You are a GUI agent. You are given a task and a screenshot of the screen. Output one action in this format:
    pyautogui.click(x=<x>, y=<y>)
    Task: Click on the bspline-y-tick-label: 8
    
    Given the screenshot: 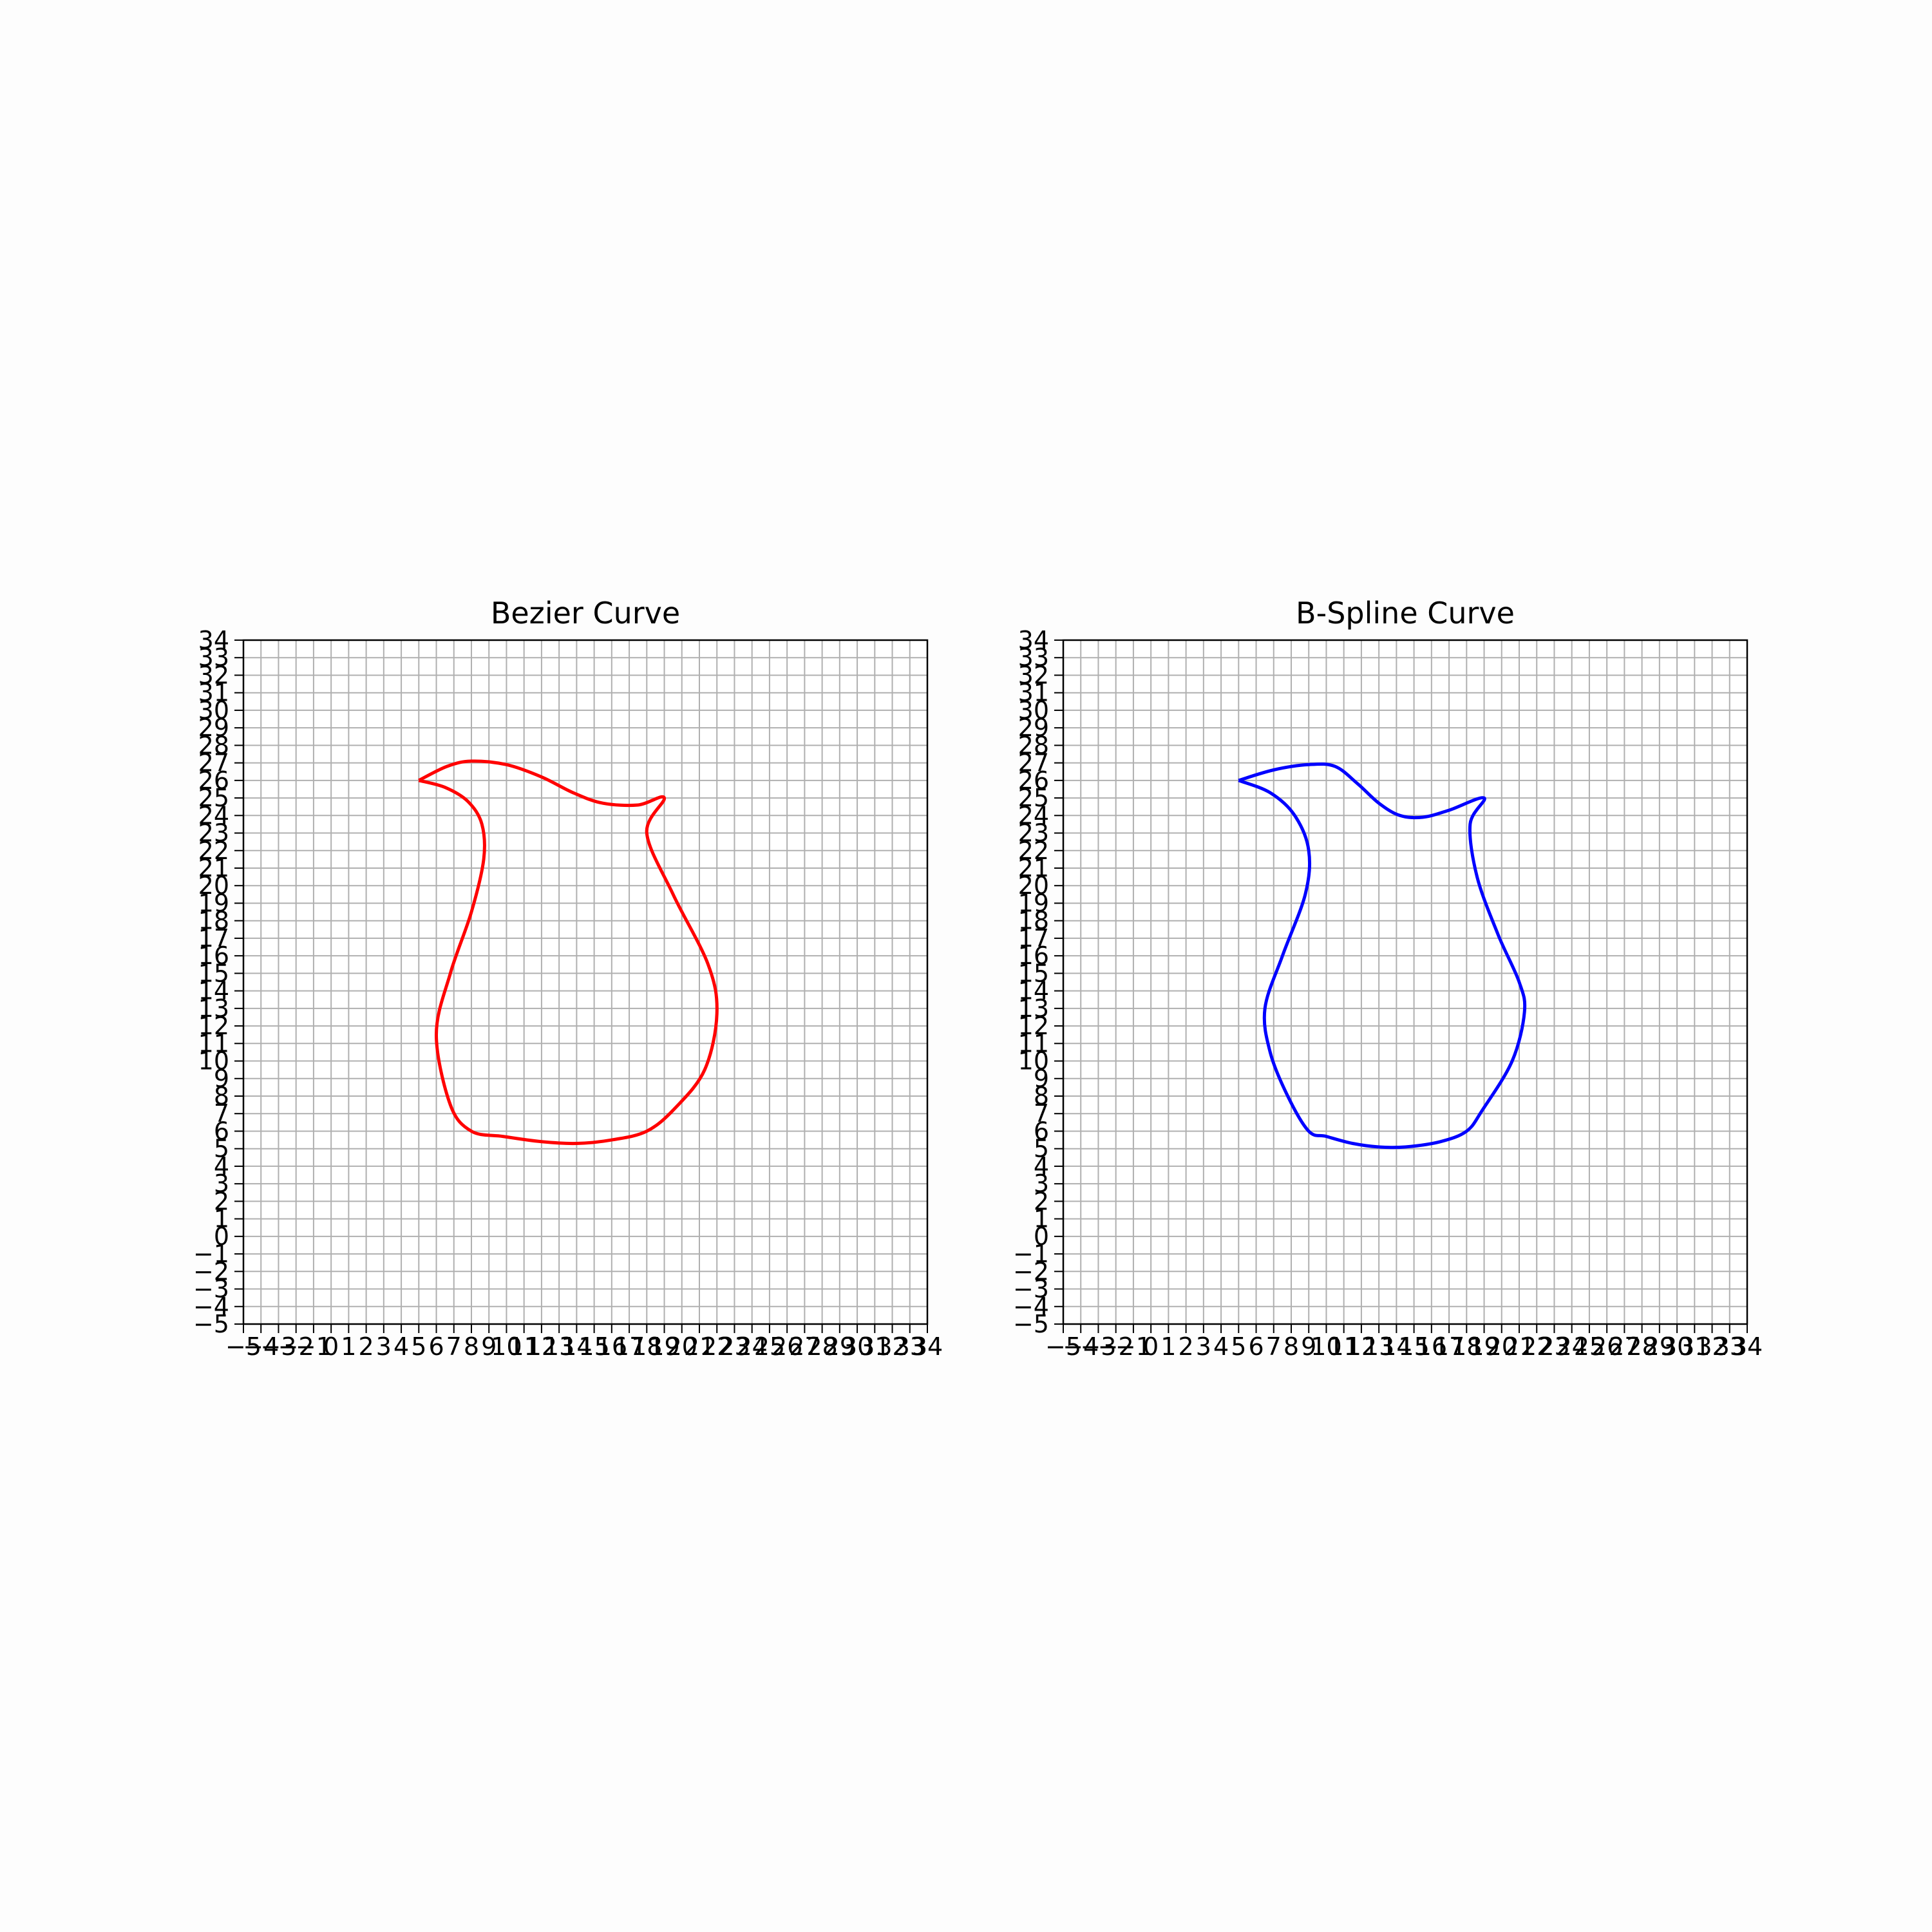 What is the action you would take?
    pyautogui.click(x=1041, y=1096)
    